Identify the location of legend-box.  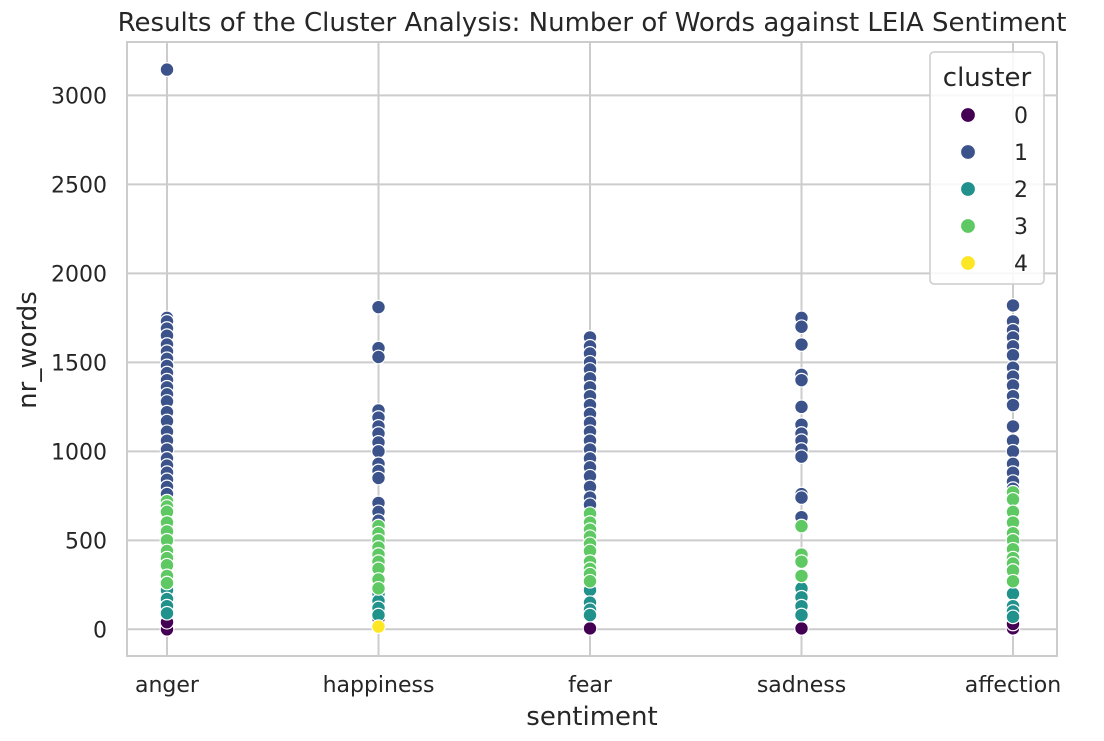
(987, 168).